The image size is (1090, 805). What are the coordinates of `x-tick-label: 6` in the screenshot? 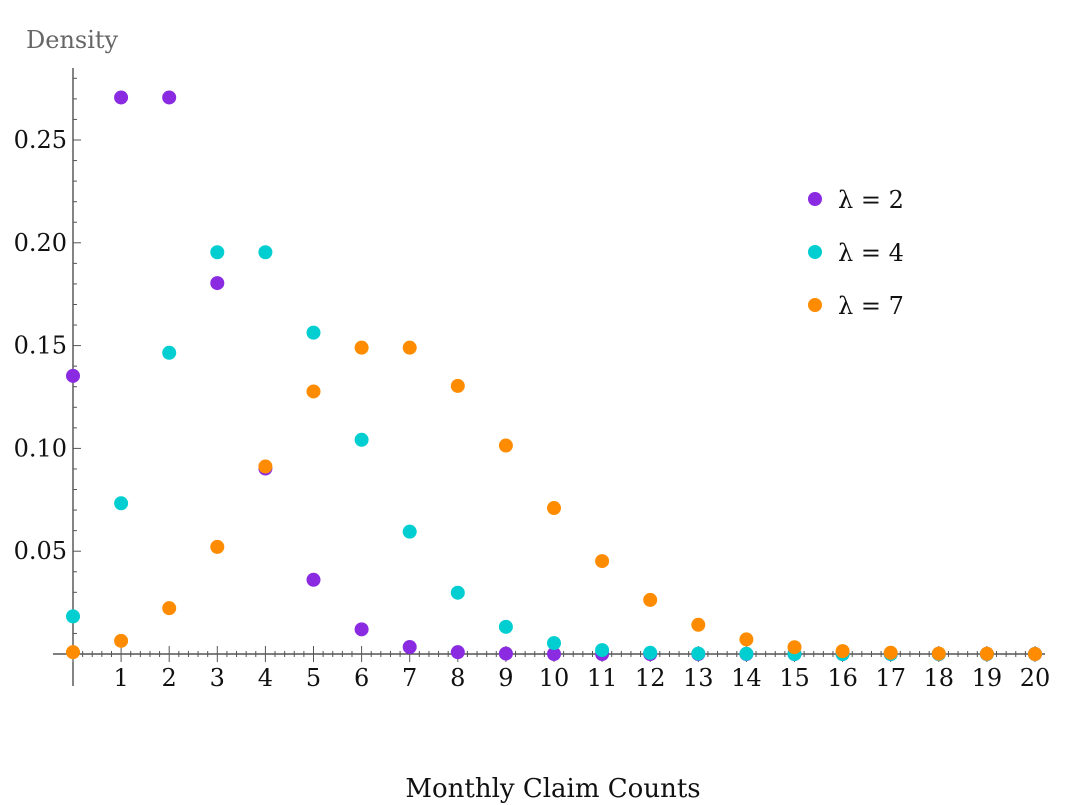 It's located at (361, 678).